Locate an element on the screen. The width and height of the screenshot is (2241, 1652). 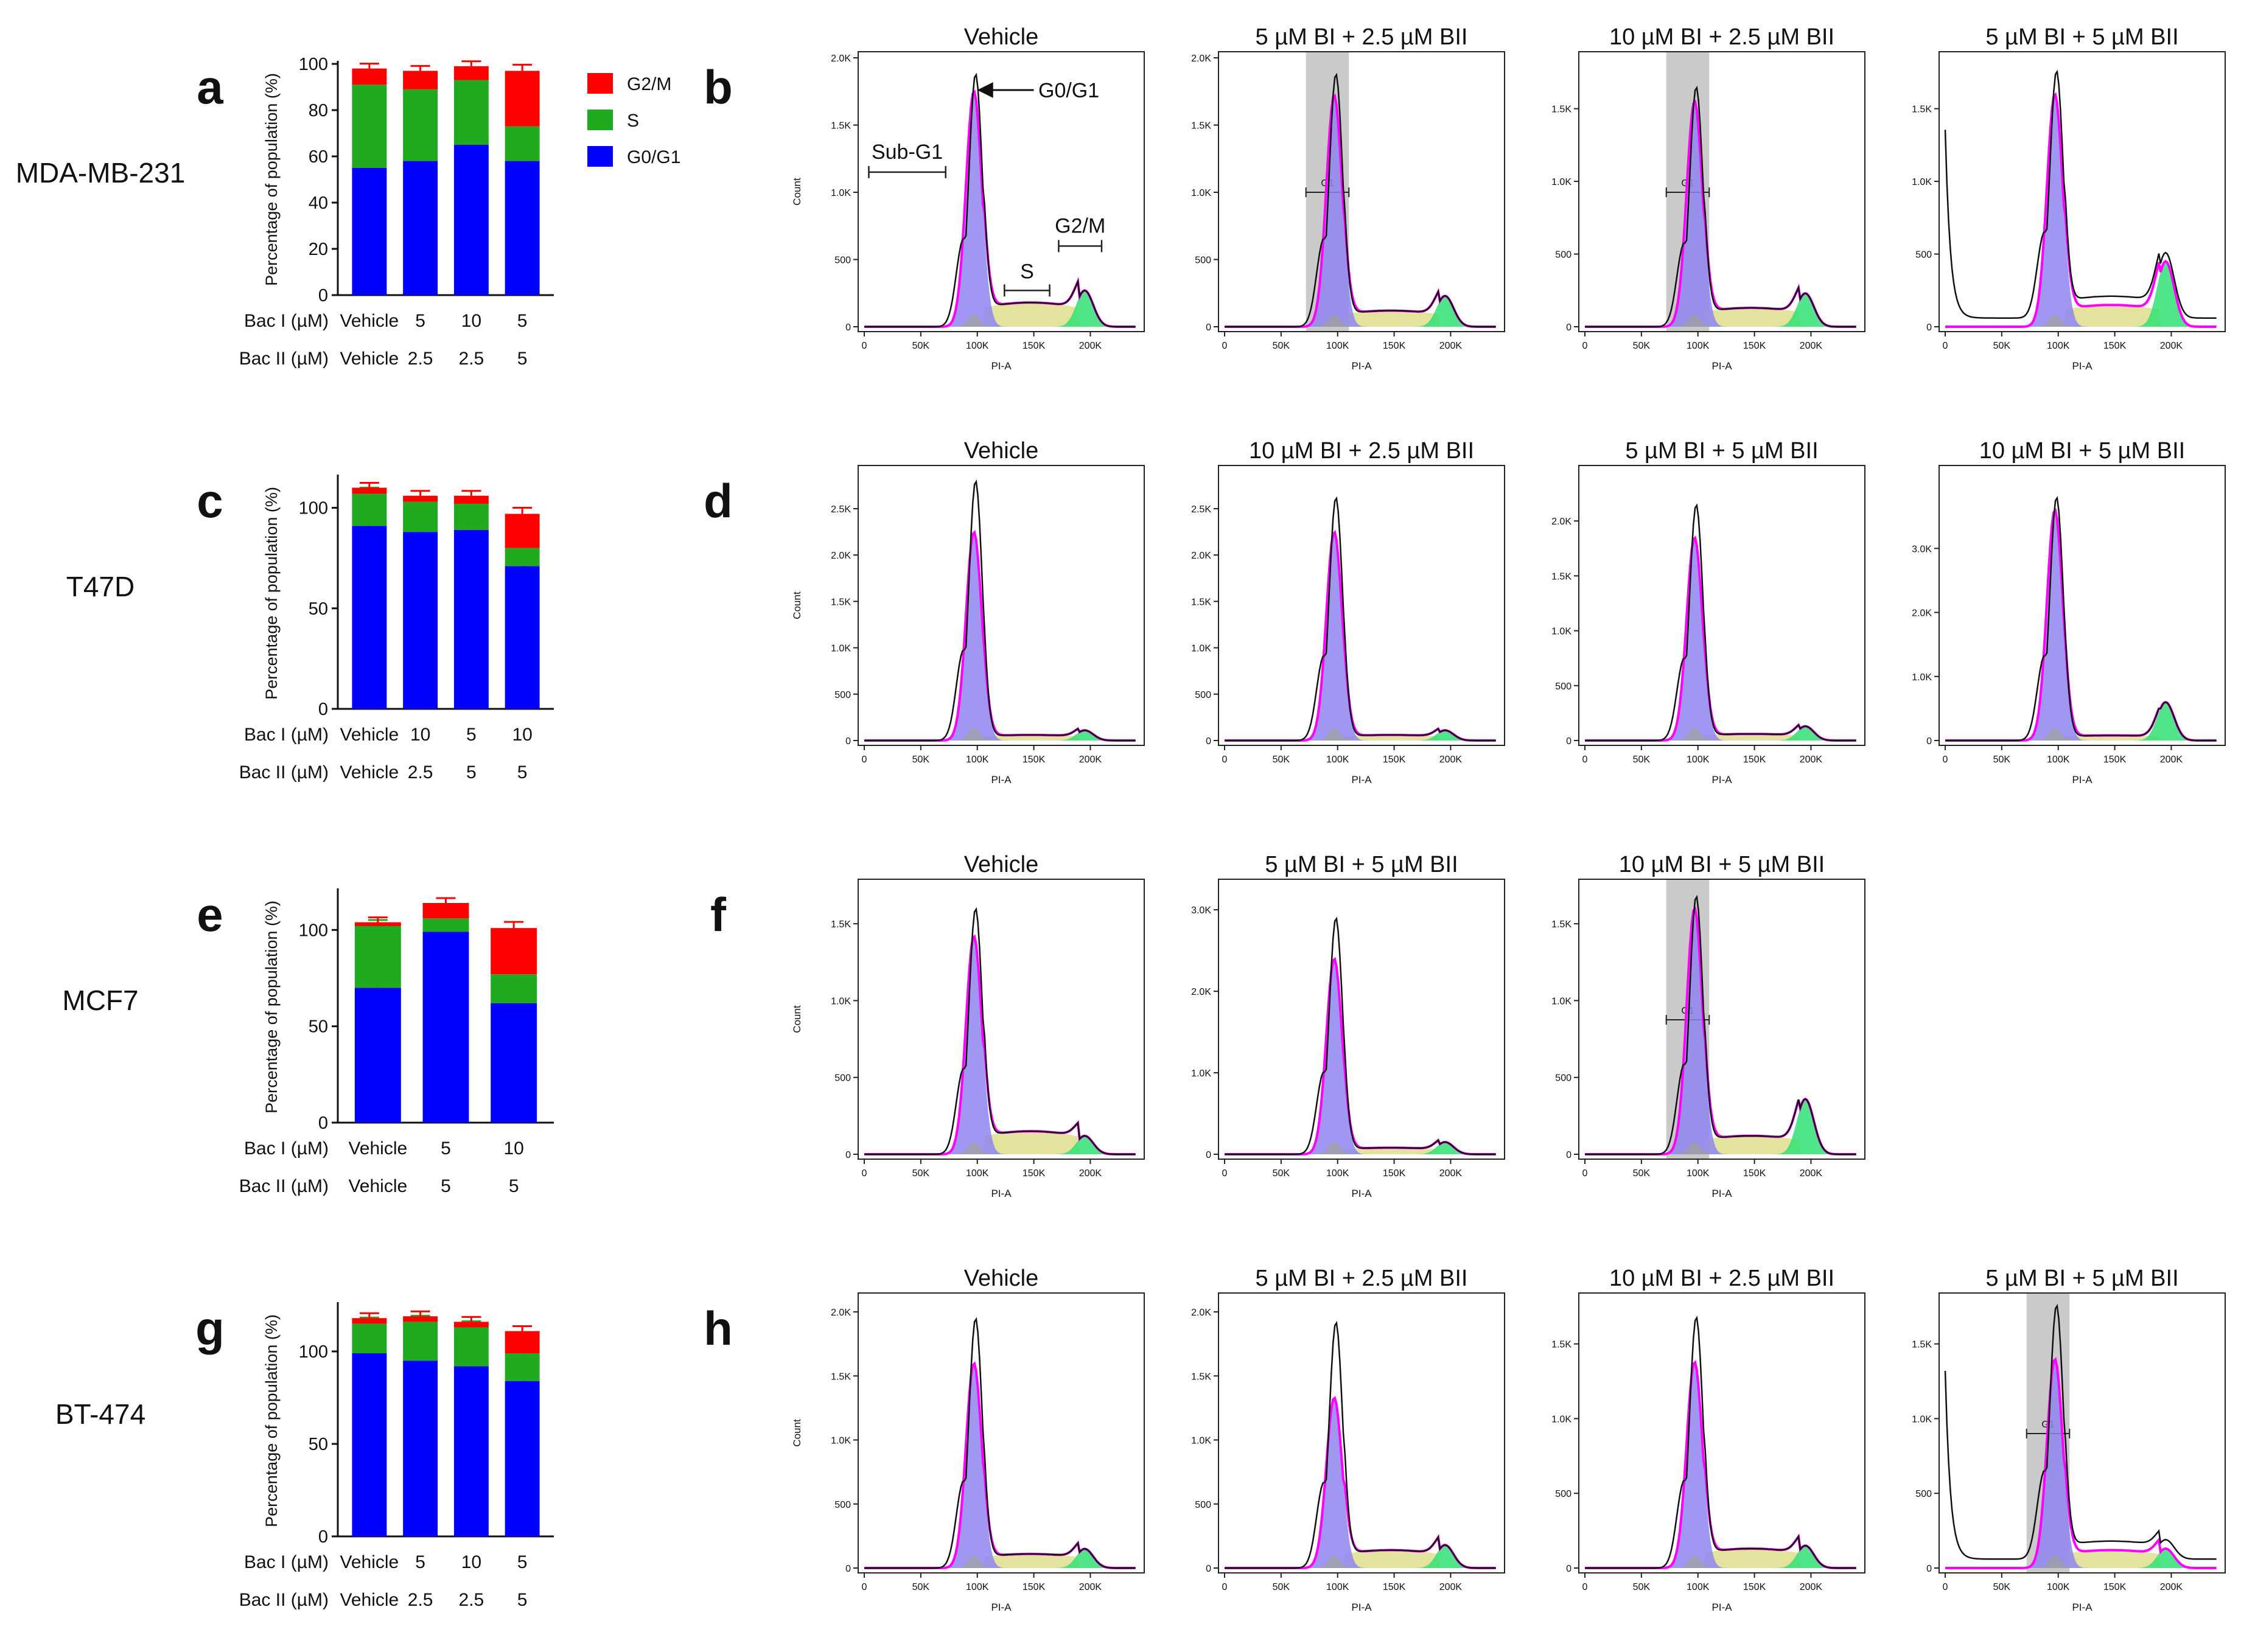
legend-label: S is located at coordinates (633, 121).